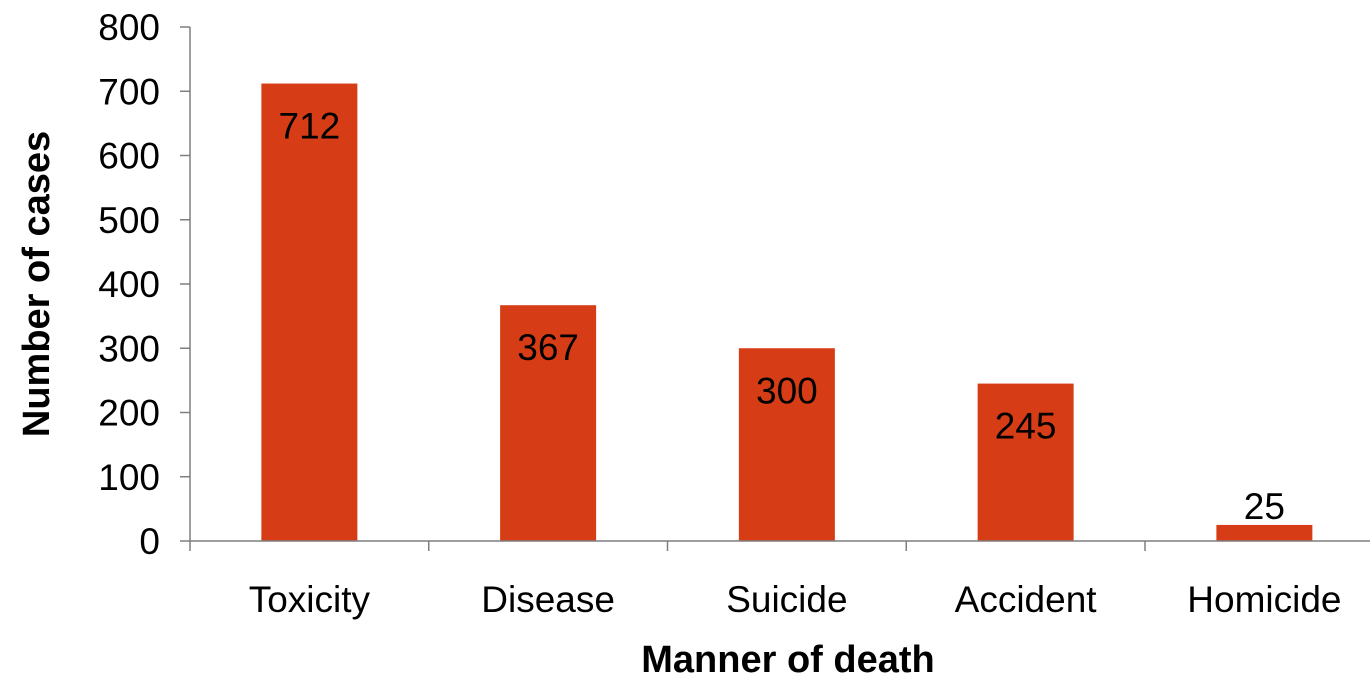  Describe the element at coordinates (129, 477) in the screenshot. I see `y-tick-label: 100` at that location.